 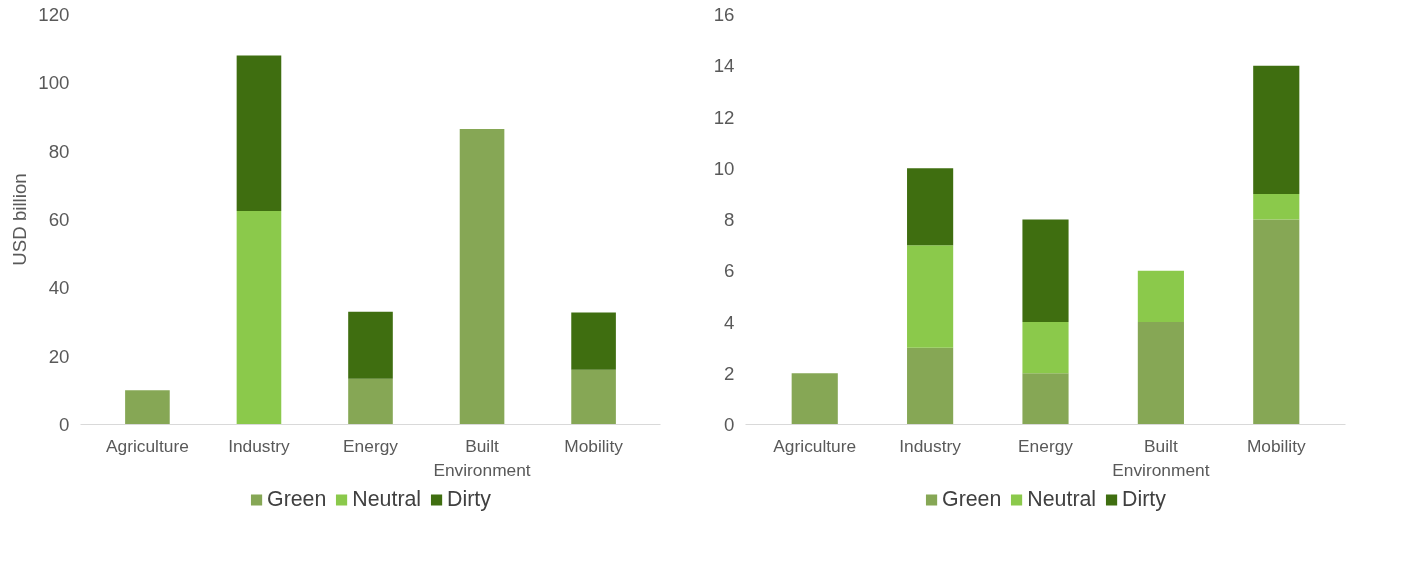 I want to click on y-tick-label: 4, so click(x=729, y=322).